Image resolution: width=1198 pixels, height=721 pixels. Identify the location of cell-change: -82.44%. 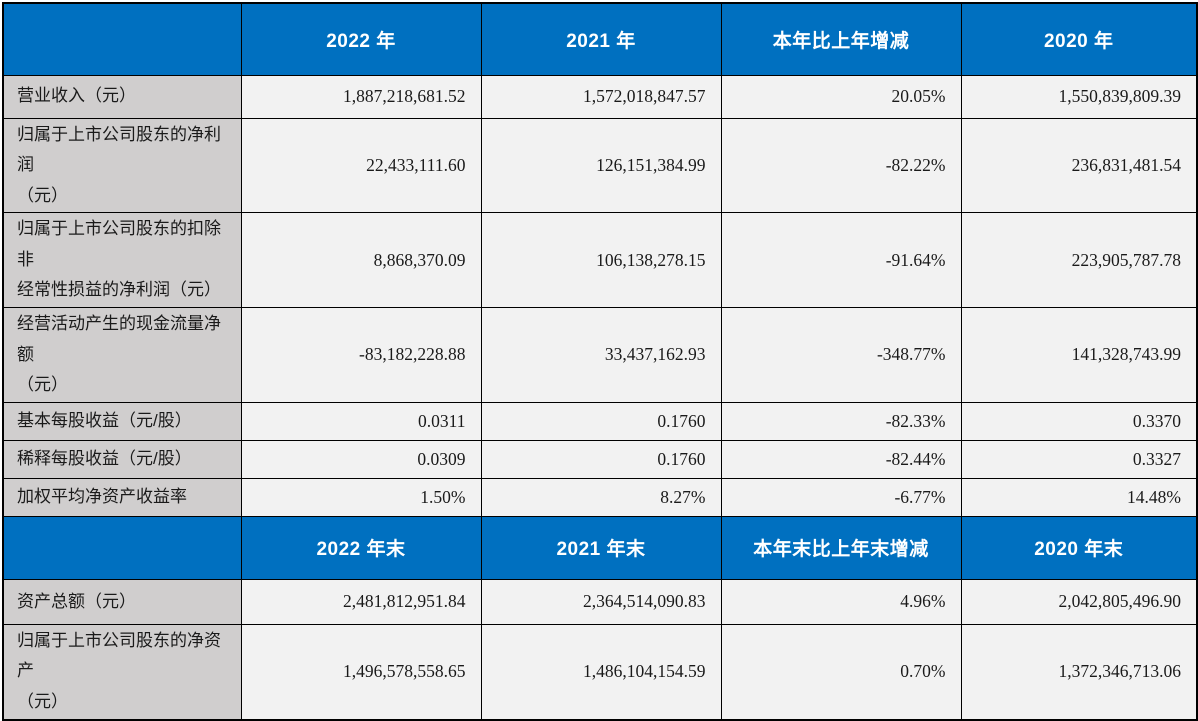
(841, 459).